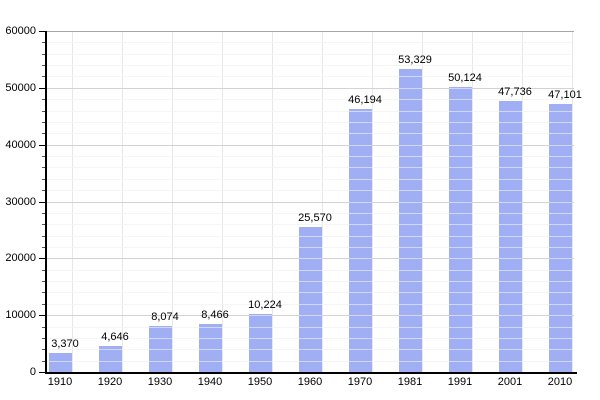 The image size is (600, 400). Describe the element at coordinates (46, 202) in the screenshot. I see `y-axis-line` at that location.